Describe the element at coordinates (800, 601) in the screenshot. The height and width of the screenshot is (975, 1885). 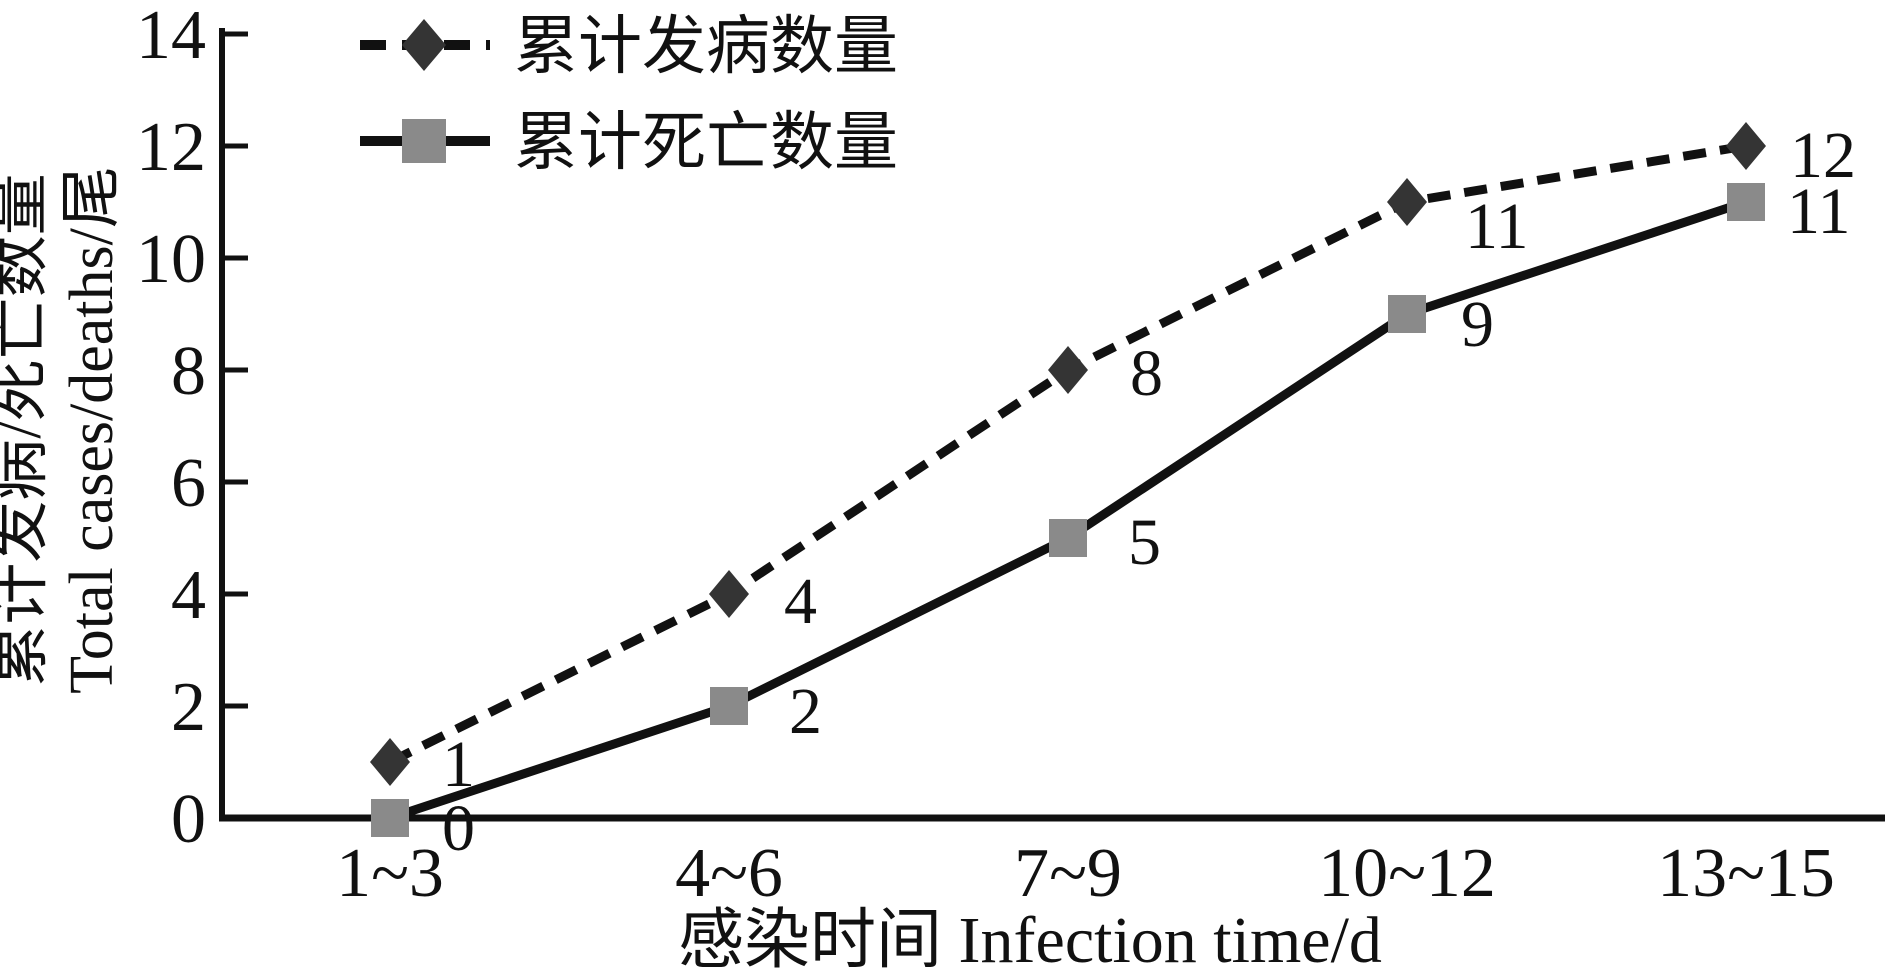
I see `point-value-label: 4` at that location.